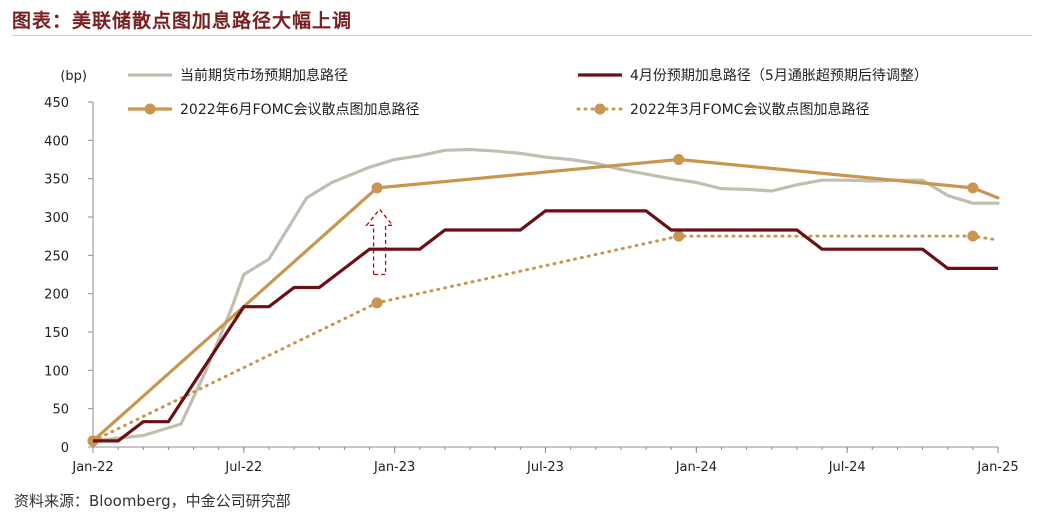 The width and height of the screenshot is (1043, 524). What do you see at coordinates (56, 180) in the screenshot?
I see `y-tick-label: 350` at bounding box center [56, 180].